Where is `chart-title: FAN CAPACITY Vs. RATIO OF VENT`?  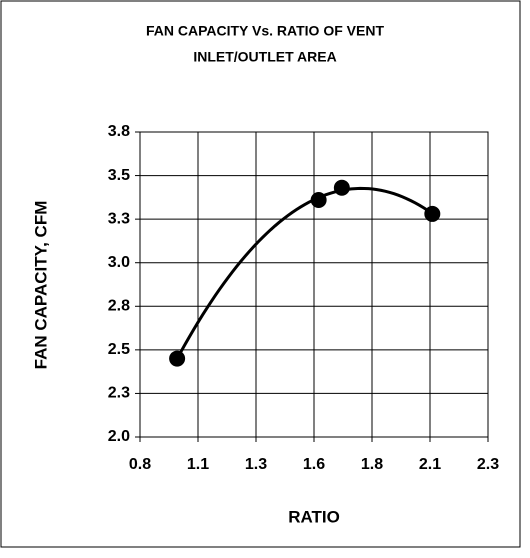 chart-title: FAN CAPACITY Vs. RATIO OF VENT is located at coordinates (265, 31).